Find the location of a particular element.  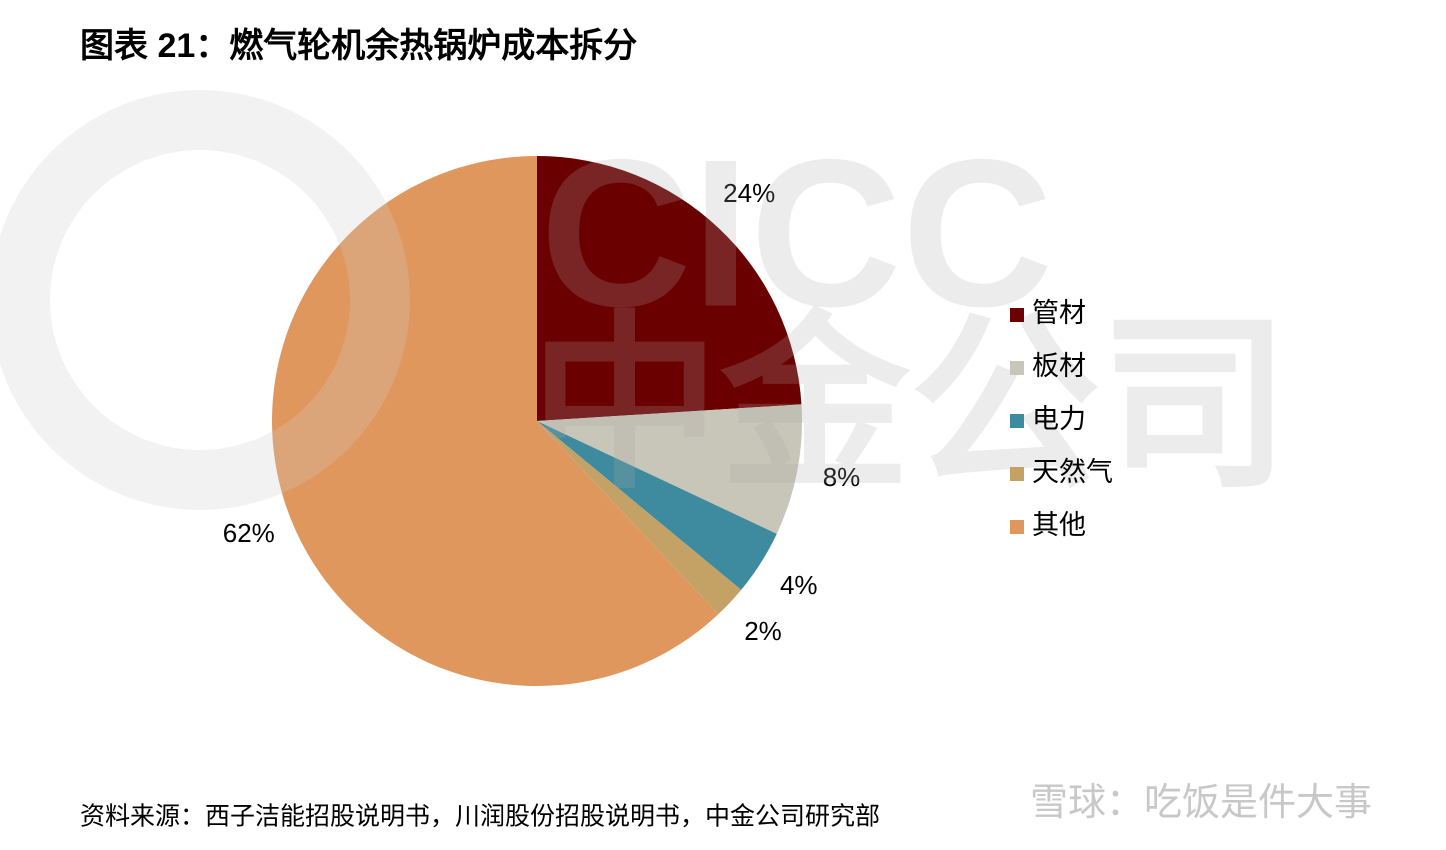

data-label: 4% is located at coordinates (799, 585).